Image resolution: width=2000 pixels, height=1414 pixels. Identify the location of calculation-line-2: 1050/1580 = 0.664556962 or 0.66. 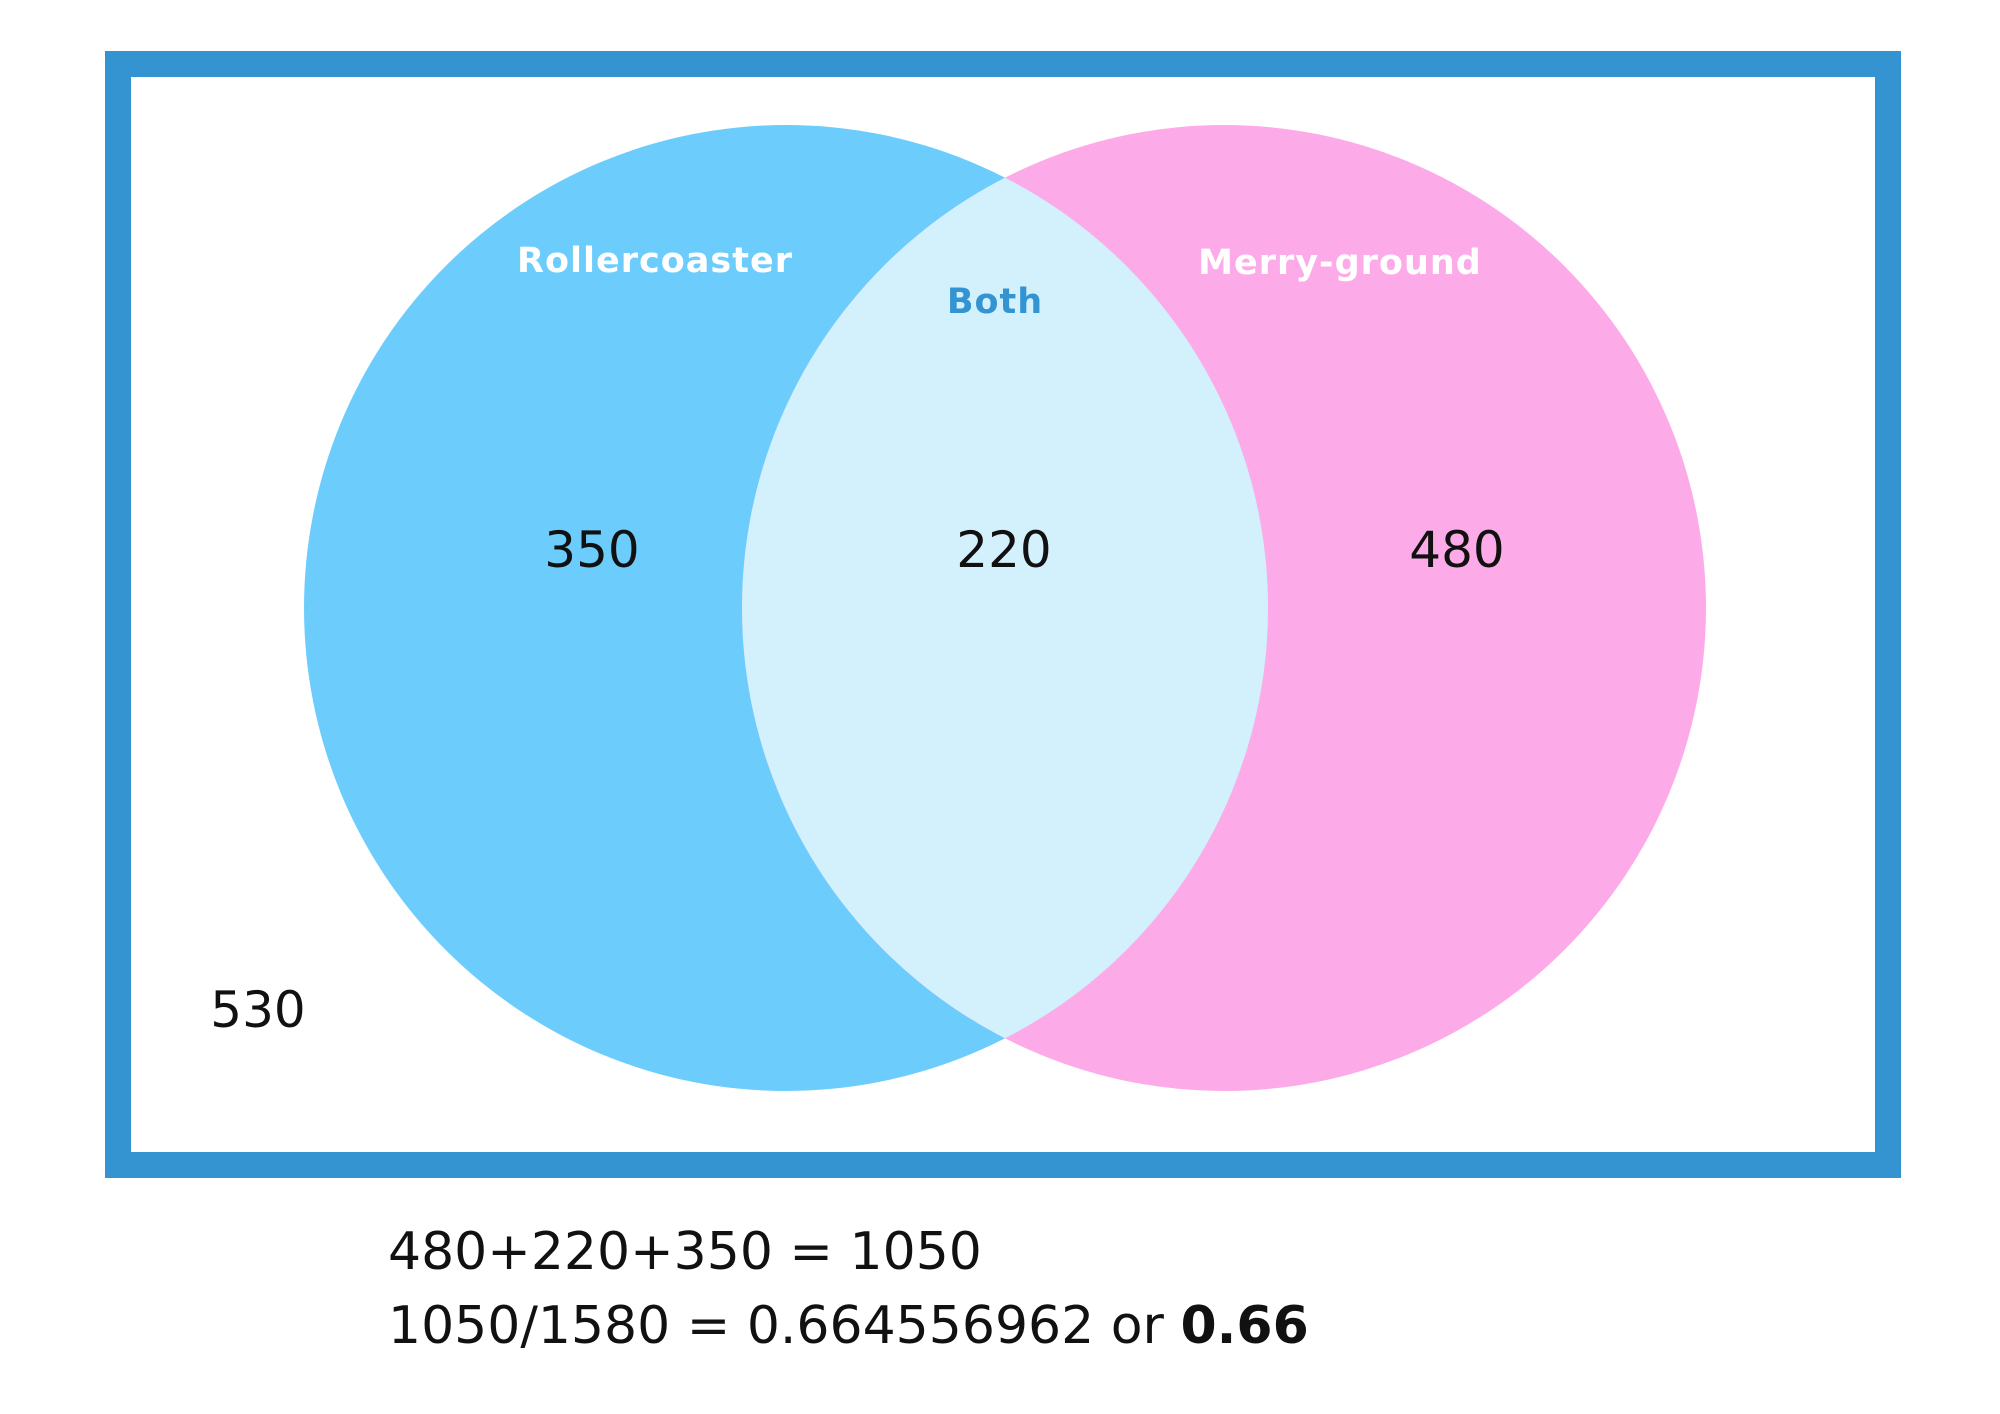
(848, 1326).